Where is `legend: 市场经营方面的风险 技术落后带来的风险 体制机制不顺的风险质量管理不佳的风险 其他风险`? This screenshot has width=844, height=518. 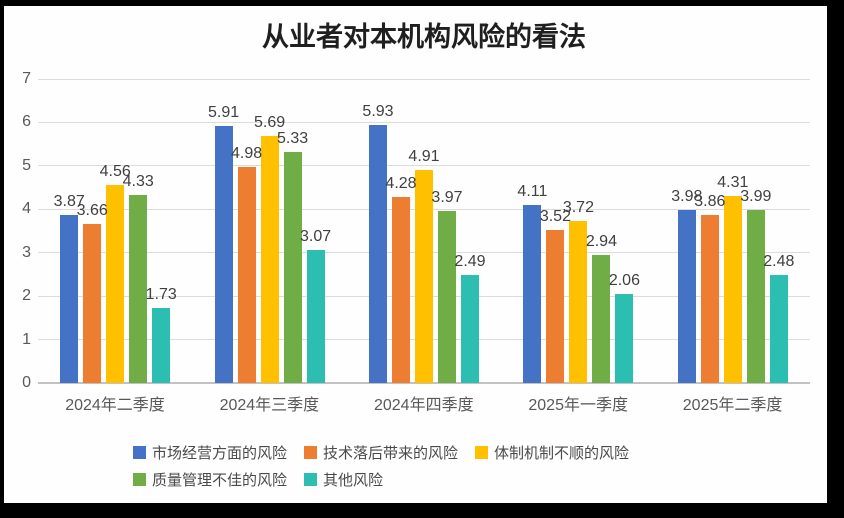
legend: 市场经营方面的风险 技术落后带来的风险 体制机制不顺的风险质量管理不佳的风险 其他风险 is located at coordinates (423, 466).